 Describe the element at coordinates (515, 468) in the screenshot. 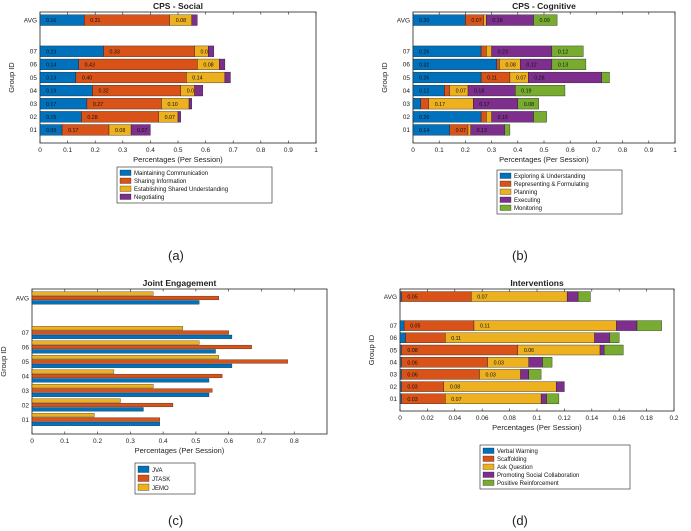

I see `legend-entry: Ask Question` at that location.